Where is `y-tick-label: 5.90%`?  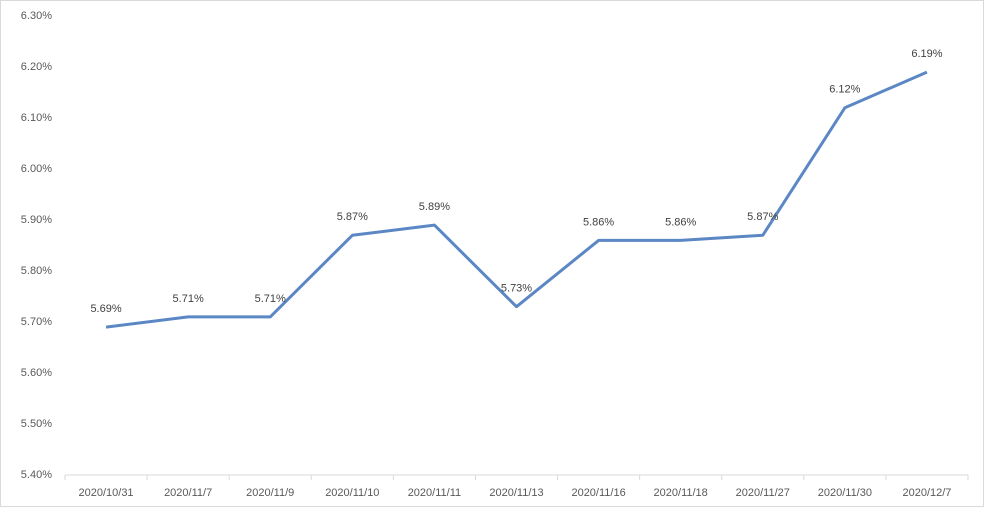 y-tick-label: 5.90% is located at coordinates (36, 220).